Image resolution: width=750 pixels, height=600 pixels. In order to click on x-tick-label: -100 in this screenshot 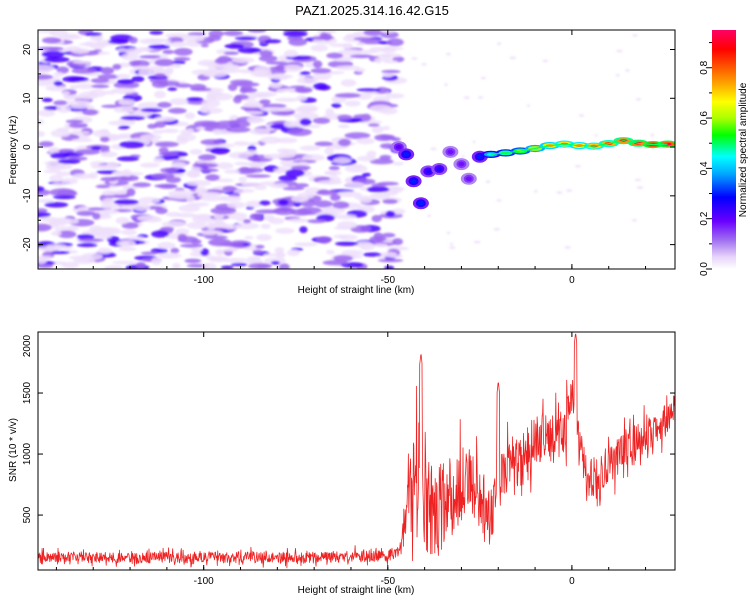, I will do `click(204, 280)`.